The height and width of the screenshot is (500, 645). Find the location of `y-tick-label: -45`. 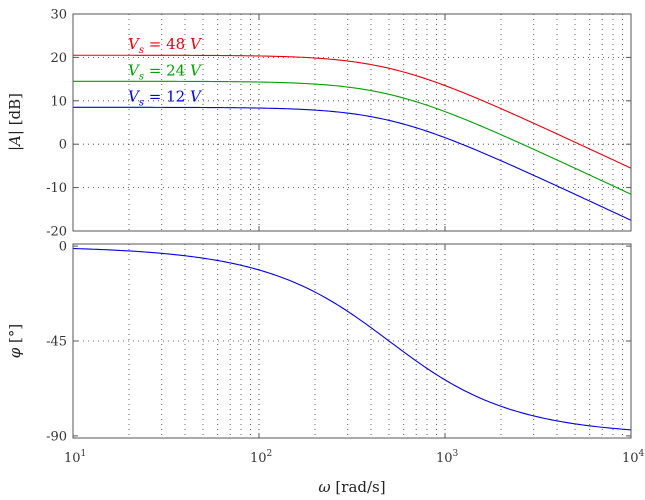

y-tick-label: -45 is located at coordinates (56, 342).